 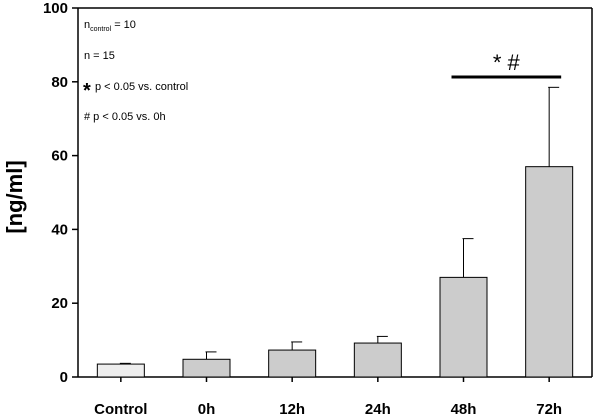 What do you see at coordinates (64, 377) in the screenshot?
I see `y-tick-label: 0` at bounding box center [64, 377].